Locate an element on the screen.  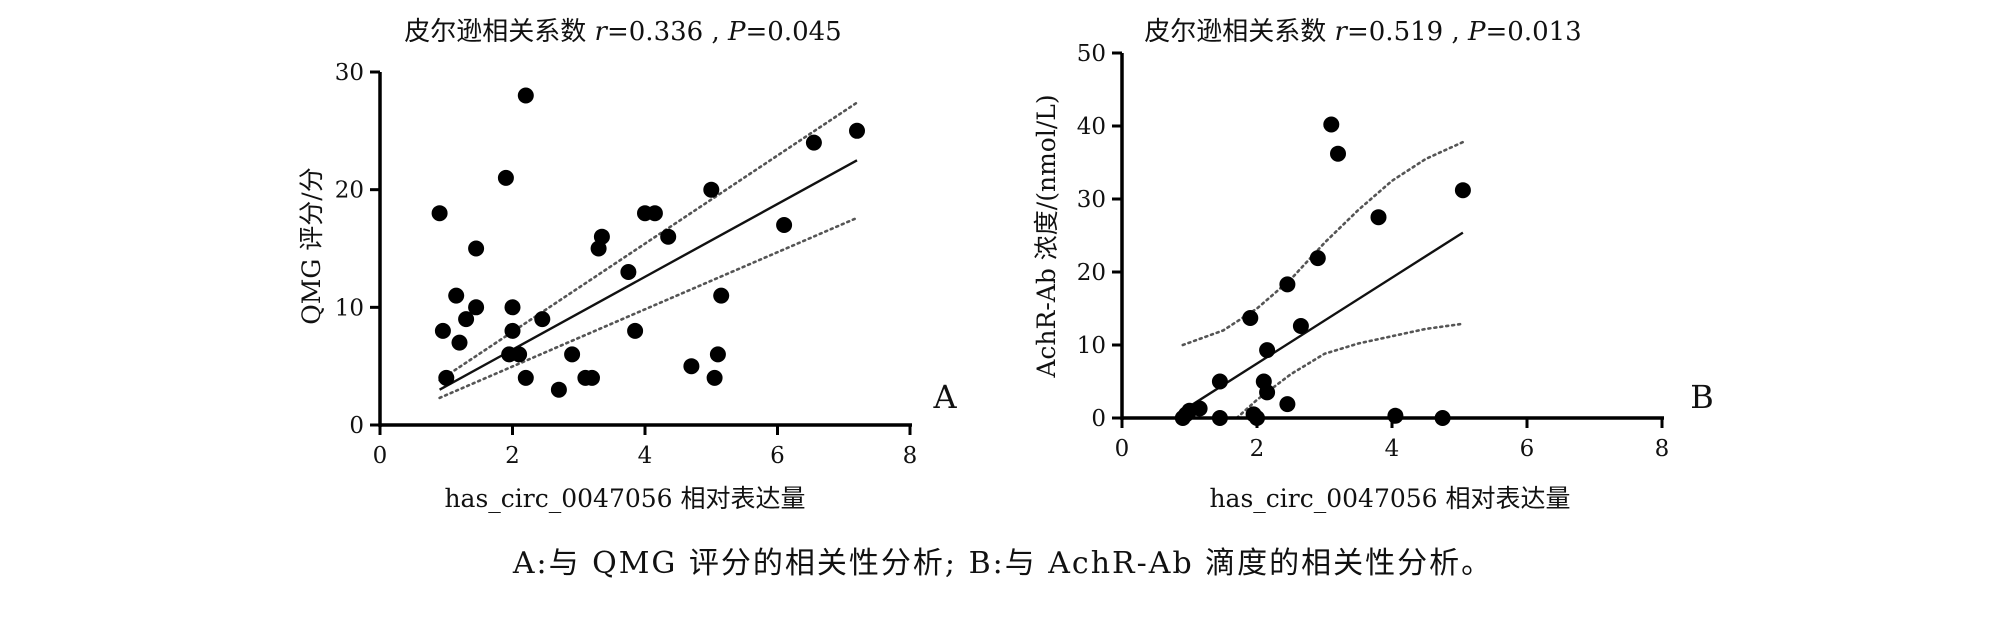
chart-a-x-tick-label: 6 is located at coordinates (777, 456).